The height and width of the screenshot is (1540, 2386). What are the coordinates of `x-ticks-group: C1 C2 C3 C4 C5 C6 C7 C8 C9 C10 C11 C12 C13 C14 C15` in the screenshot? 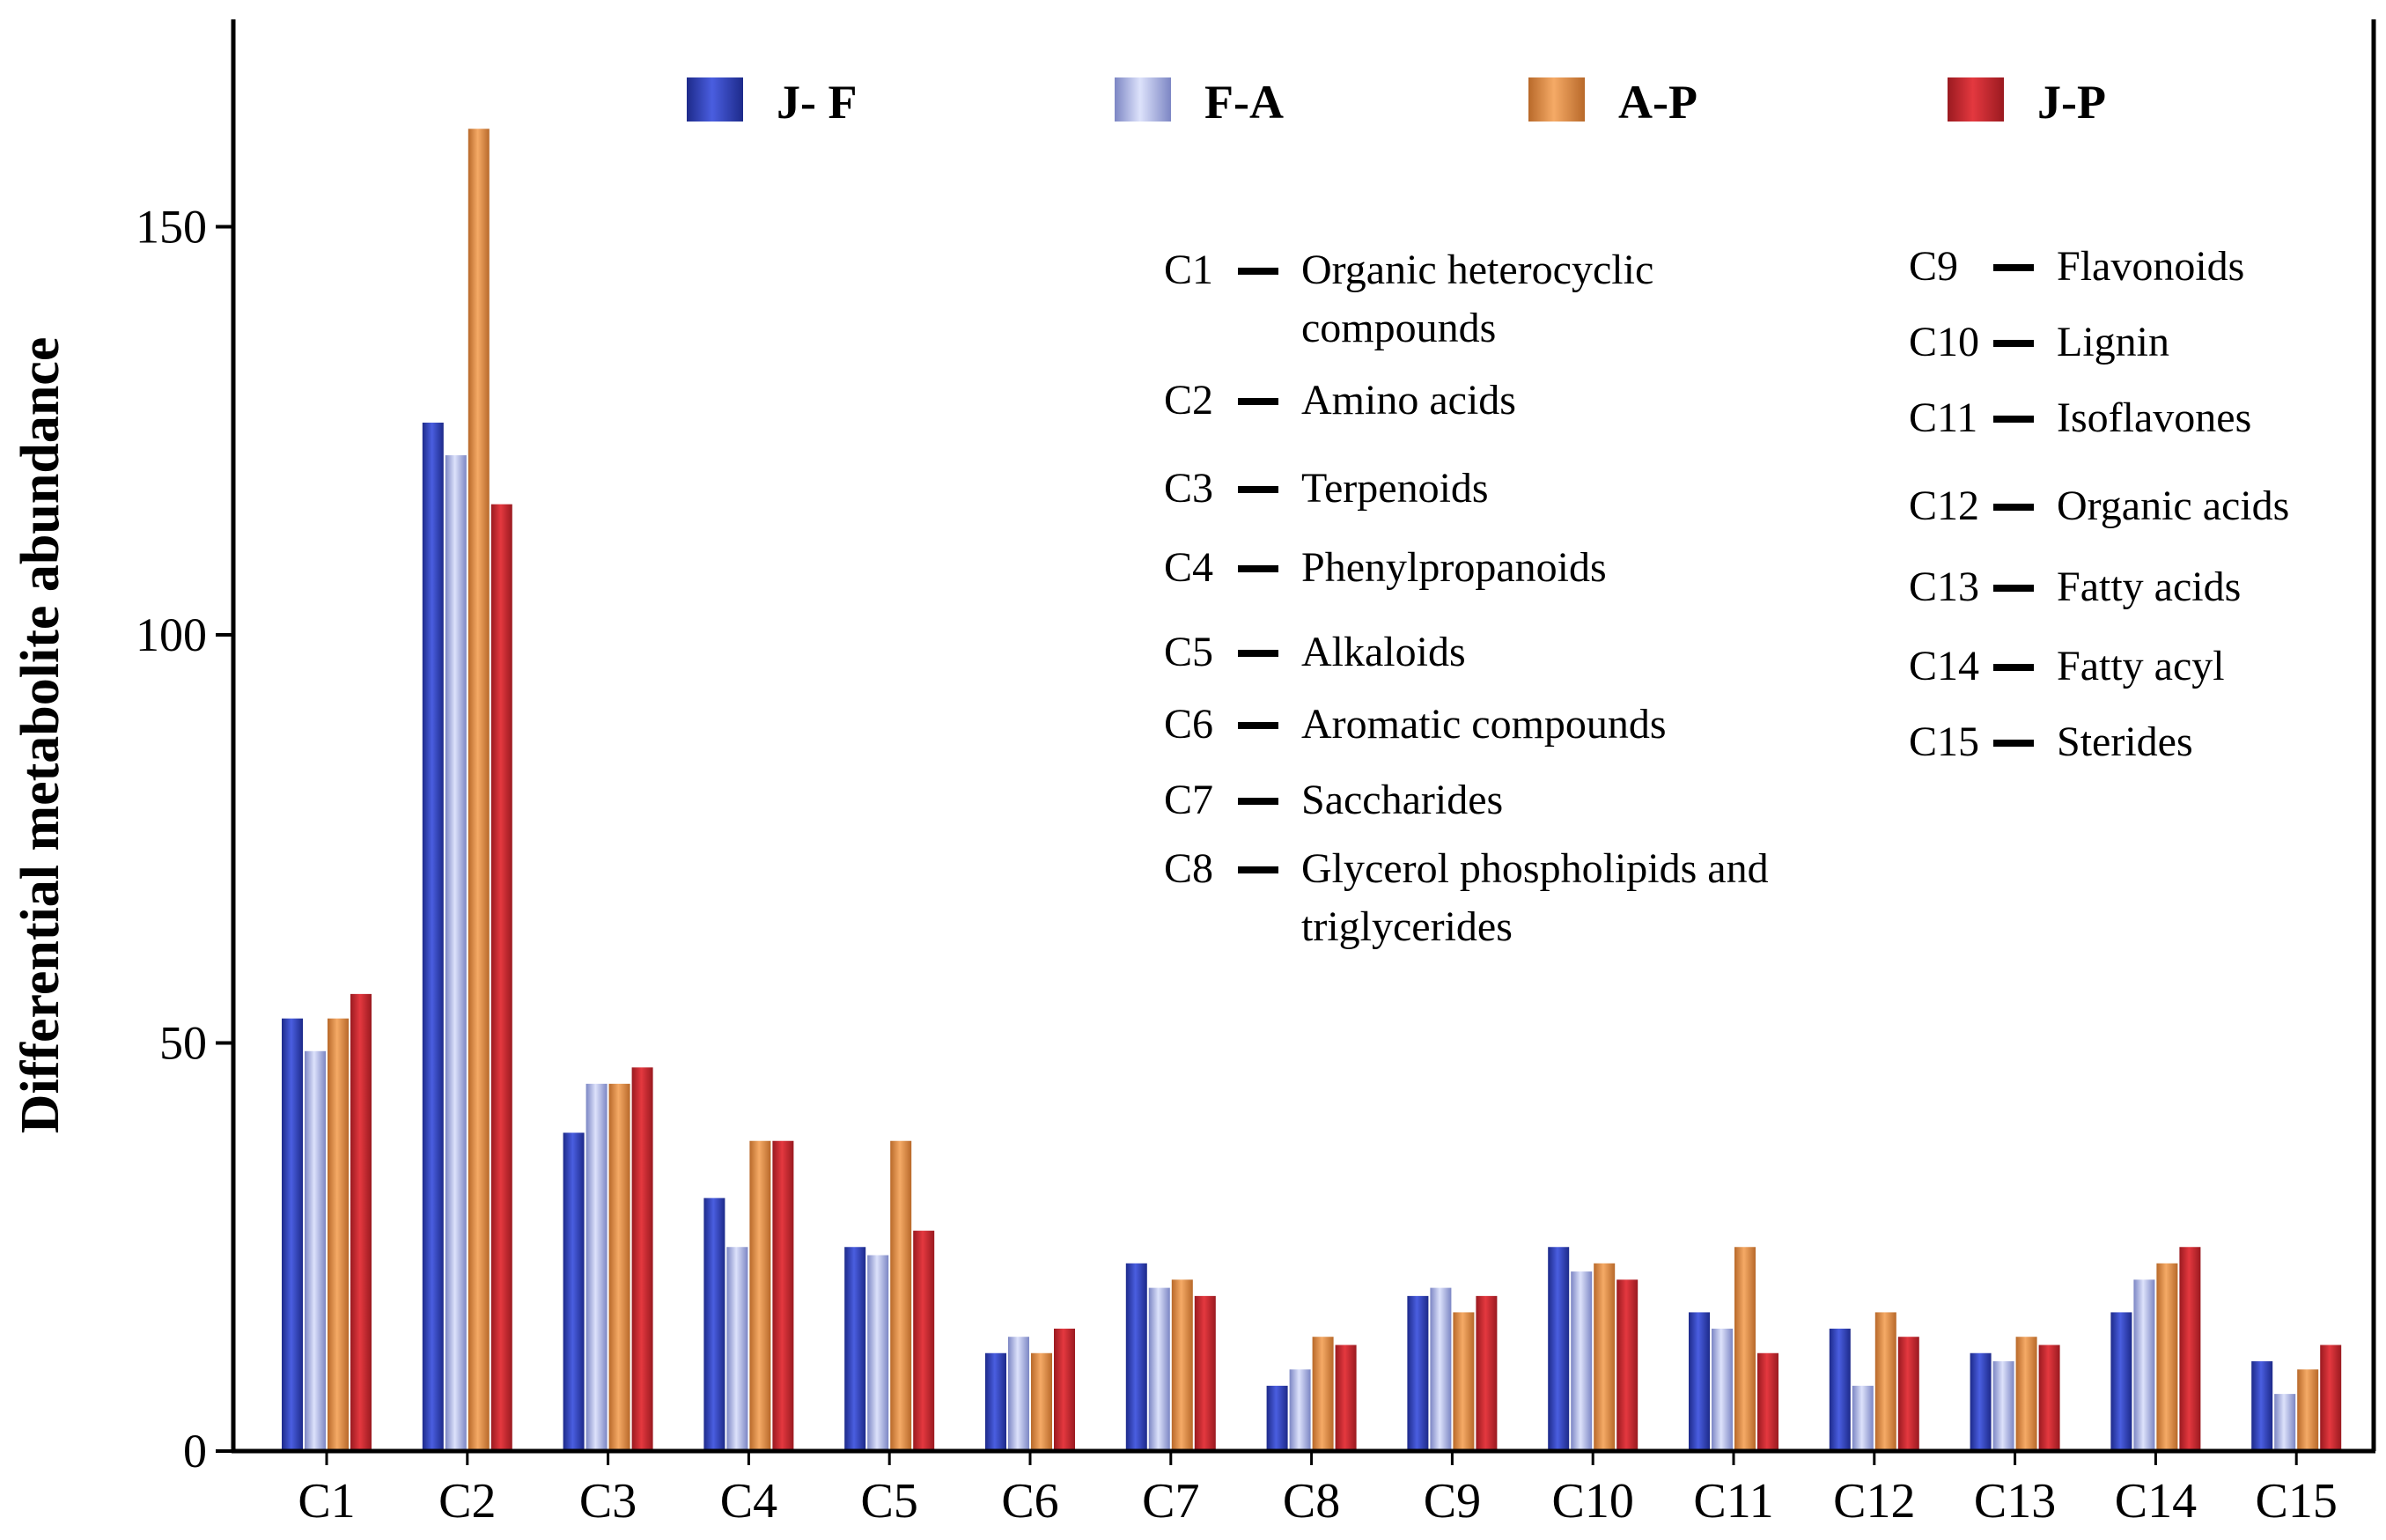 It's located at (1318, 1490).